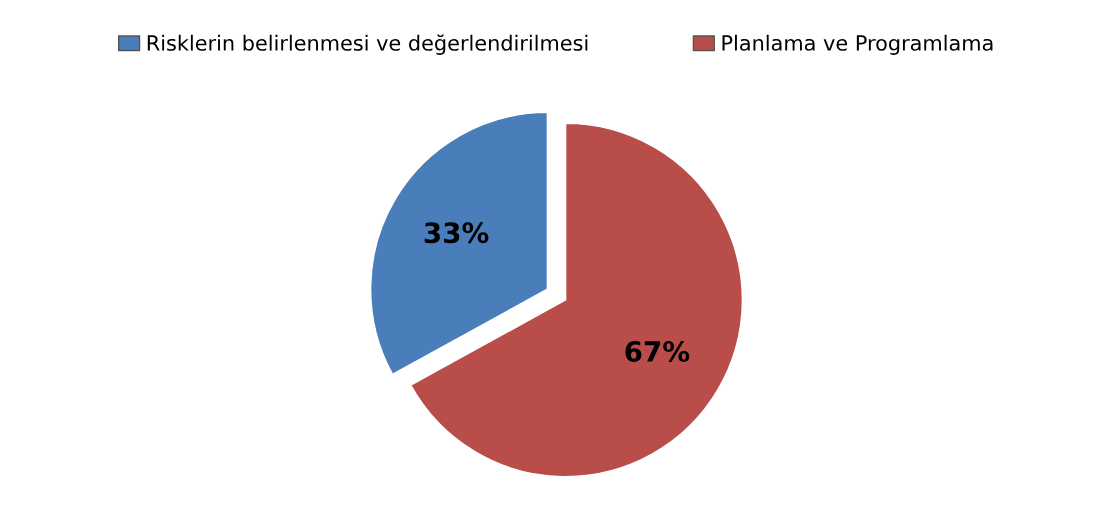 The width and height of the screenshot is (1113, 526). What do you see at coordinates (657, 351) in the screenshot?
I see `data-label: 67%` at bounding box center [657, 351].